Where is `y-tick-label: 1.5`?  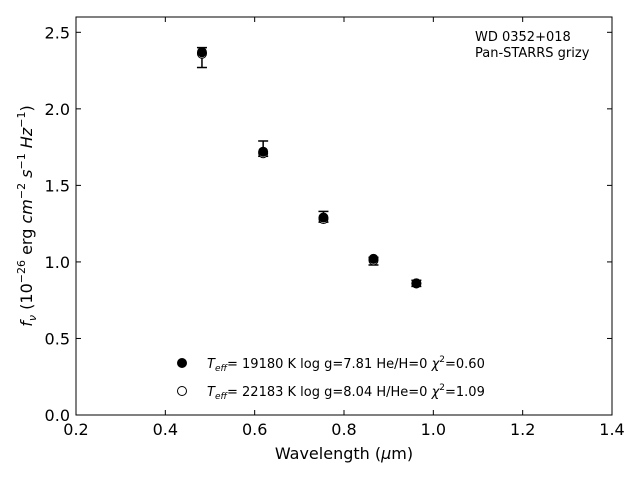 y-tick-label: 1.5 is located at coordinates (57, 185).